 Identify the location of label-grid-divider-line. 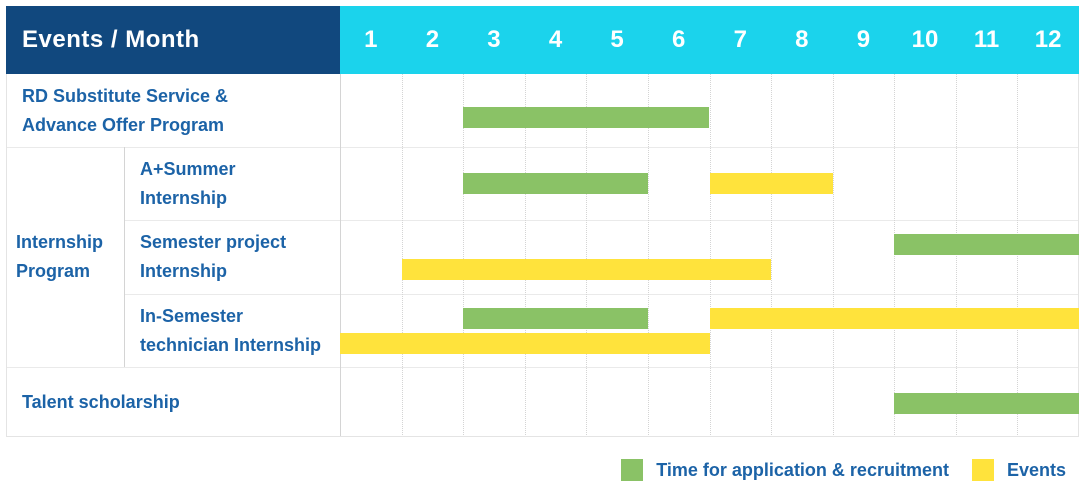
(340, 255).